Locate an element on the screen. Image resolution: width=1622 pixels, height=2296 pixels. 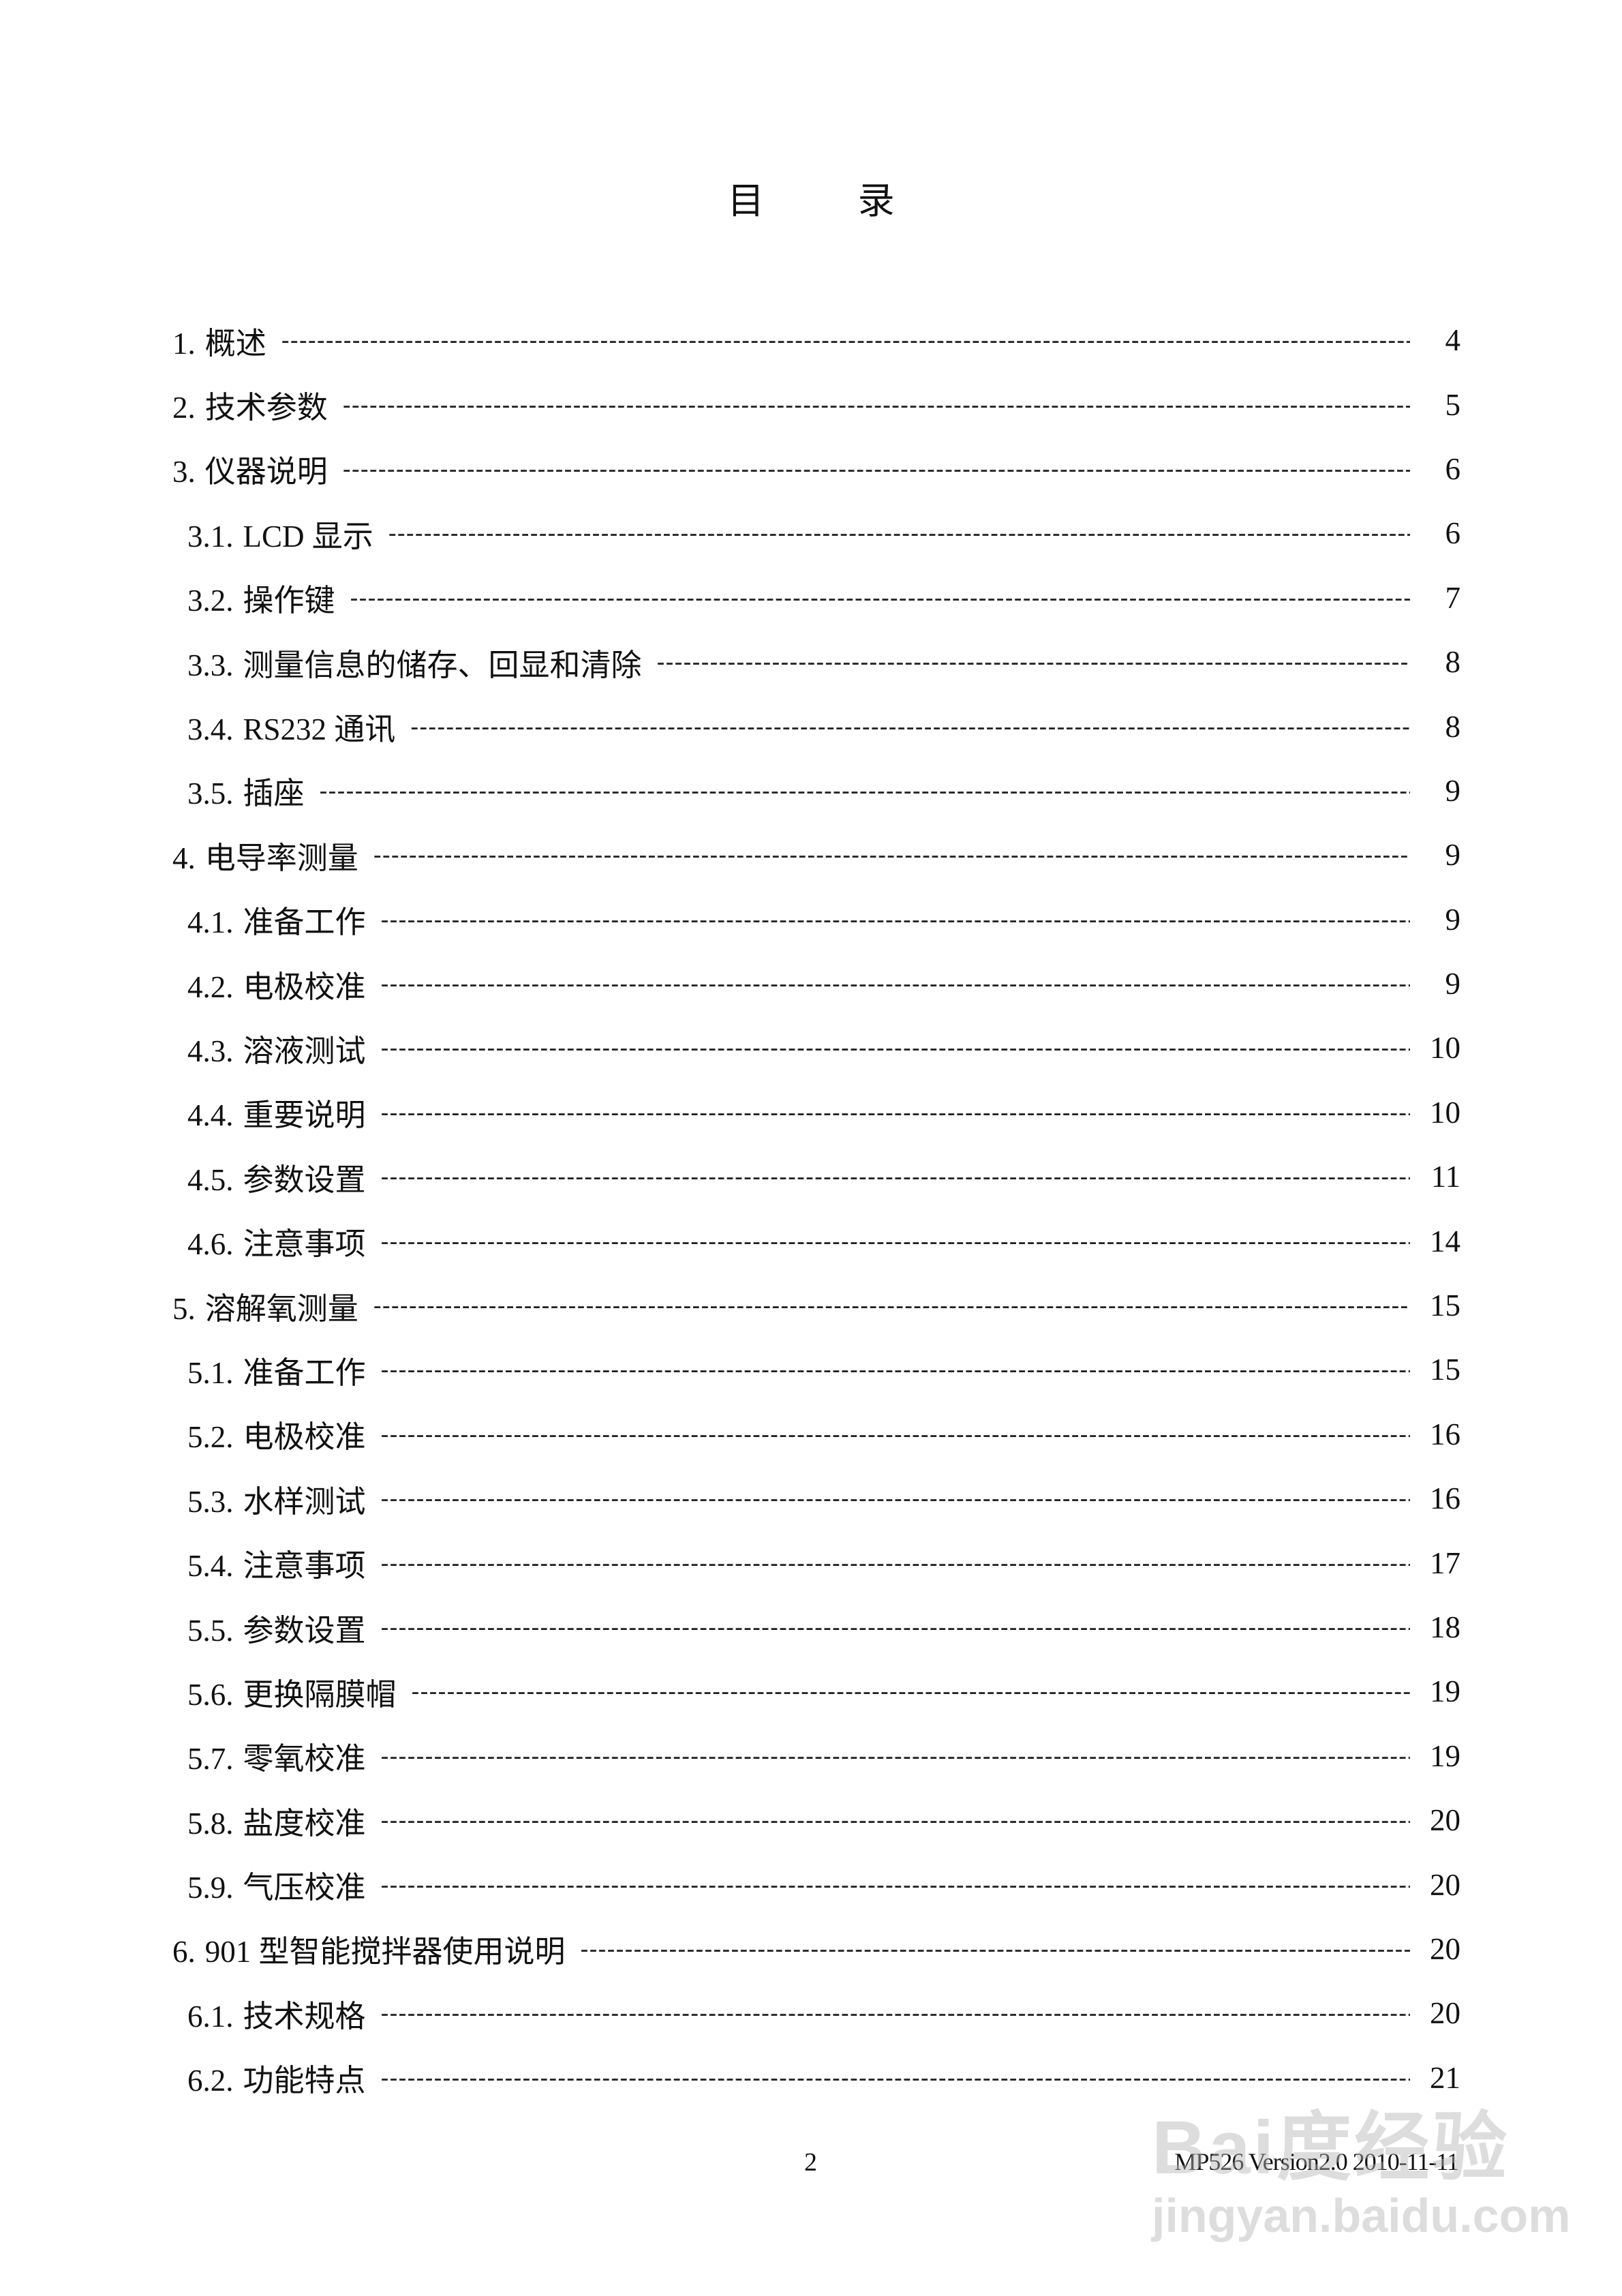
toc-entry-number: 4.2. is located at coordinates (211, 986).